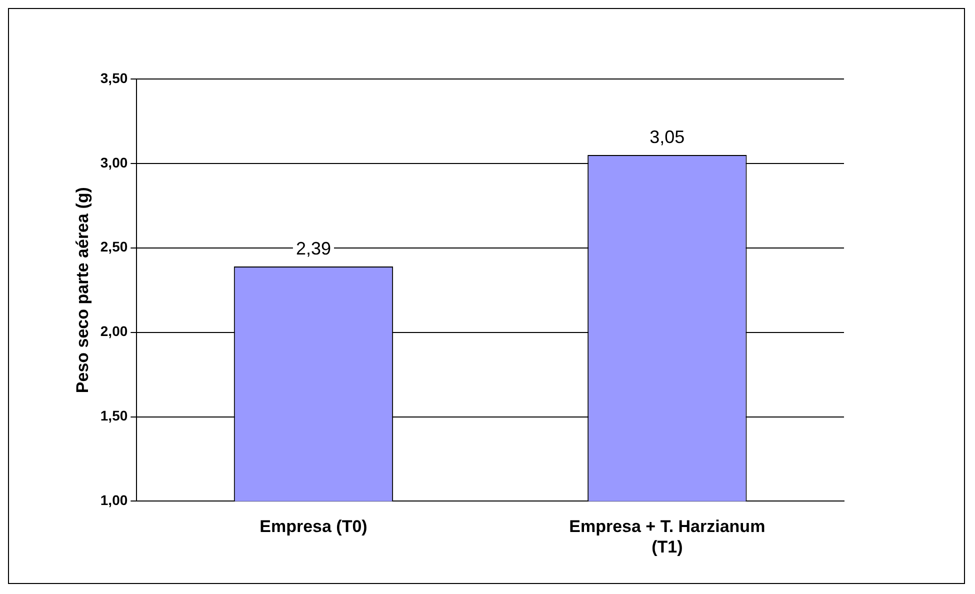 This screenshot has width=975, height=594. Describe the element at coordinates (114, 246) in the screenshot. I see `y-tick-label: 2,50` at that location.